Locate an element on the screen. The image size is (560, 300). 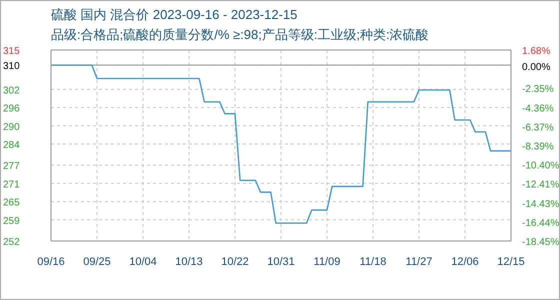
y2-tick-label: -16.44% is located at coordinates (541, 223).